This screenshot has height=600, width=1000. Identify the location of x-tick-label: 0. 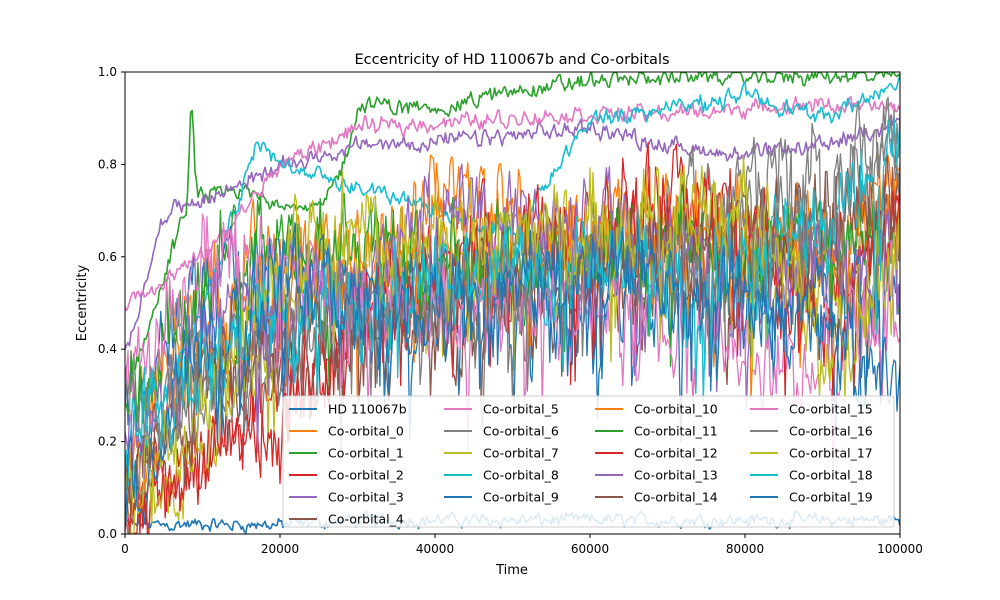
(125, 549).